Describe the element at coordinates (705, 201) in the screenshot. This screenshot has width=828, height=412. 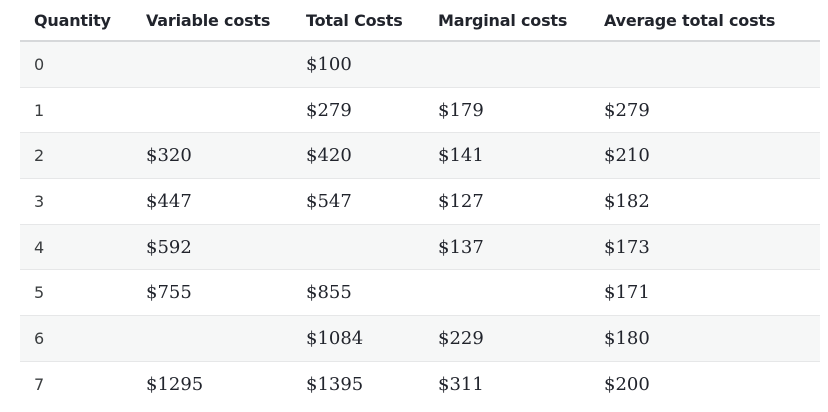
I see `cell-average-total-costs: $182` at that location.